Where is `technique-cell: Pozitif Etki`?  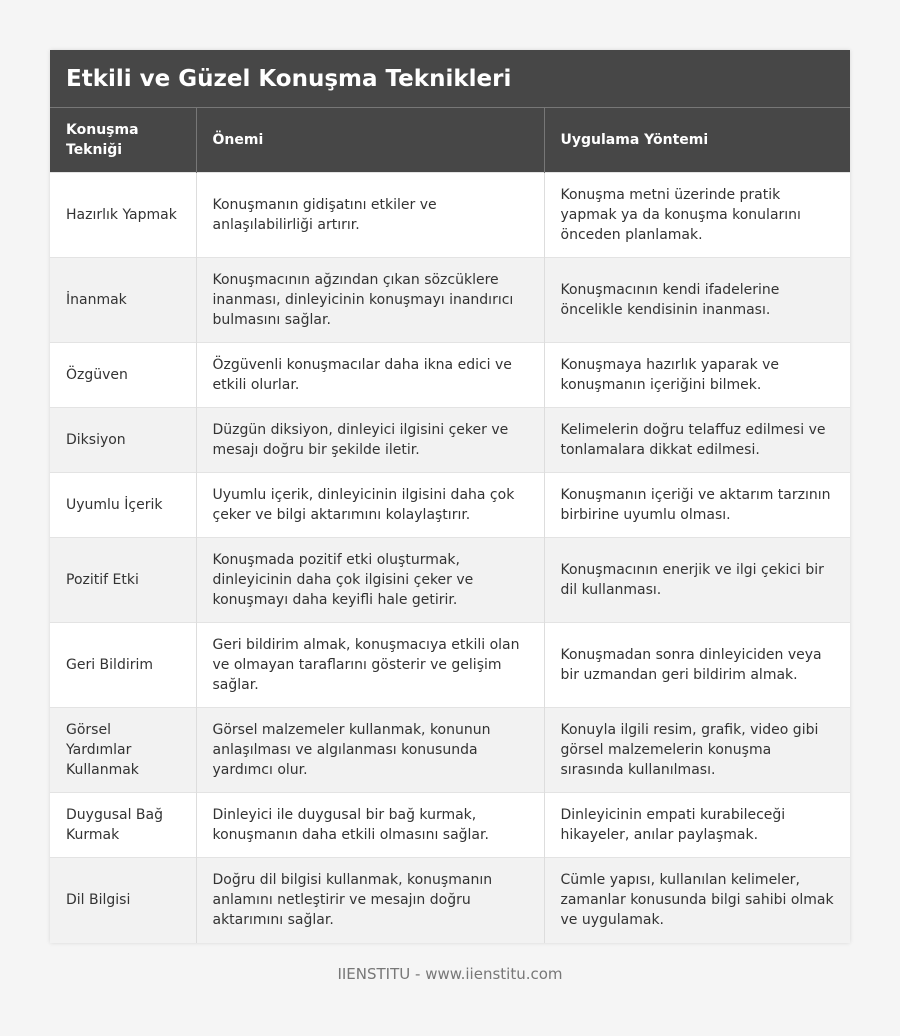 technique-cell: Pozitif Etki is located at coordinates (123, 580).